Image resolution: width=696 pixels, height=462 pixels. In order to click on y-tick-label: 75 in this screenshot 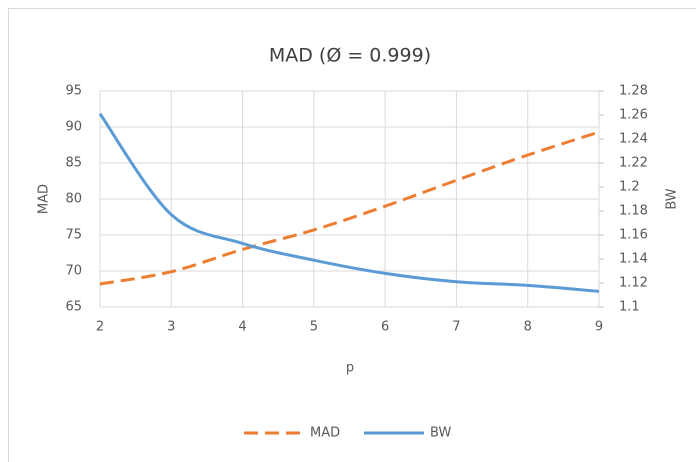, I will do `click(73, 235)`.